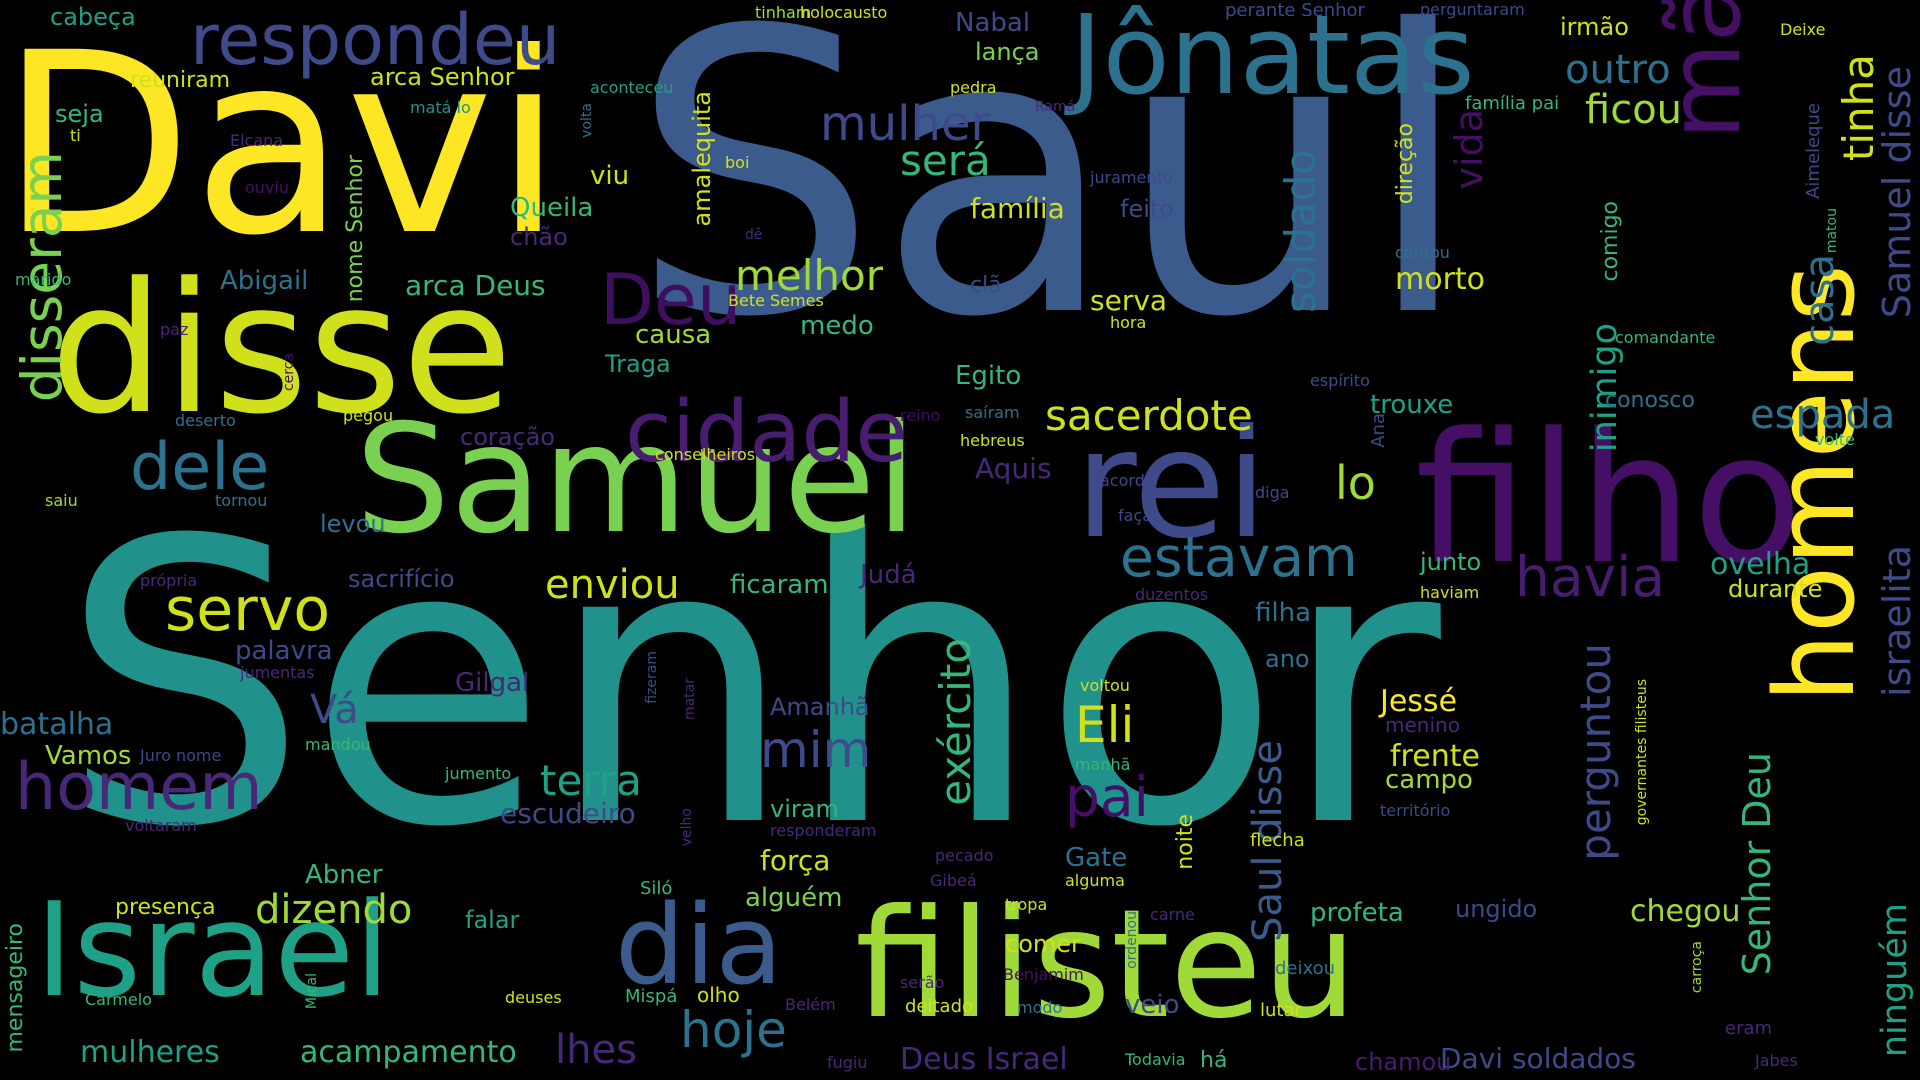 This screenshot has width=1920, height=1080. Describe the element at coordinates (401, 579) in the screenshot. I see `word-sacrifício: sacrifício` at that location.